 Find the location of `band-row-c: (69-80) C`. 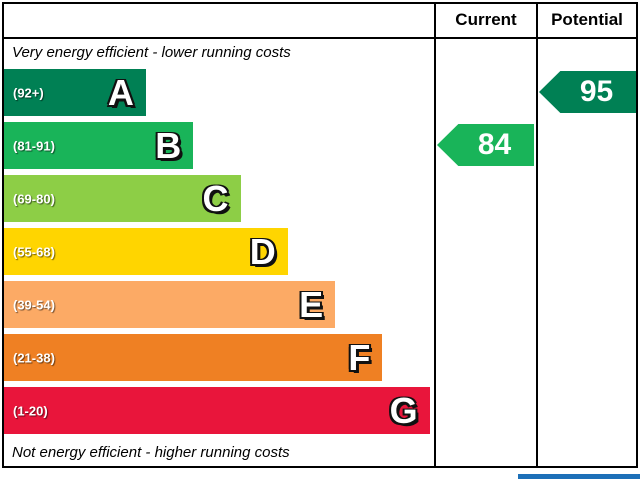

band-row-c: (69-80) C is located at coordinates (219, 198).